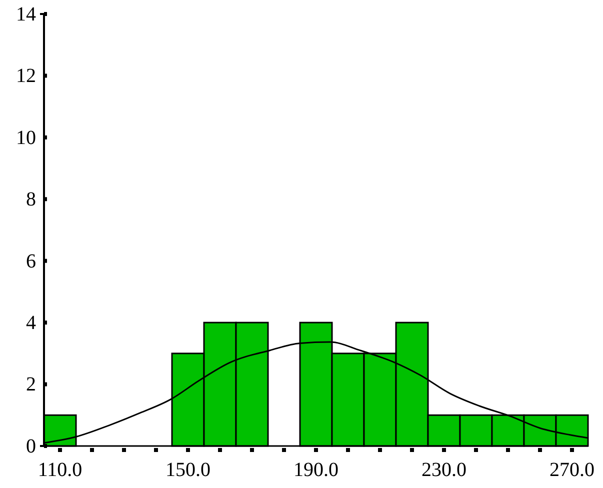 The width and height of the screenshot is (603, 488). Describe the element at coordinates (26, 137) in the screenshot. I see `y-tick-label: 10` at that location.